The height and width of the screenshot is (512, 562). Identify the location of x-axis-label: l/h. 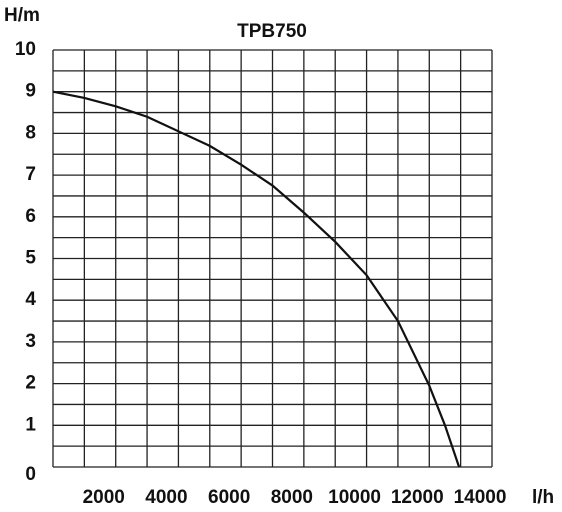
(543, 497).